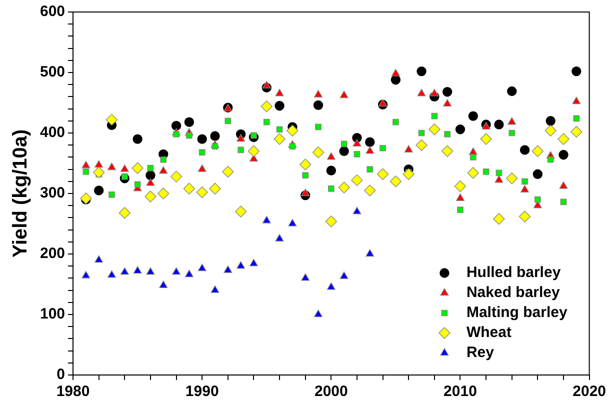 This screenshot has width=609, height=409. What do you see at coordinates (460, 391) in the screenshot?
I see `x-tick-label: 2010` at bounding box center [460, 391].